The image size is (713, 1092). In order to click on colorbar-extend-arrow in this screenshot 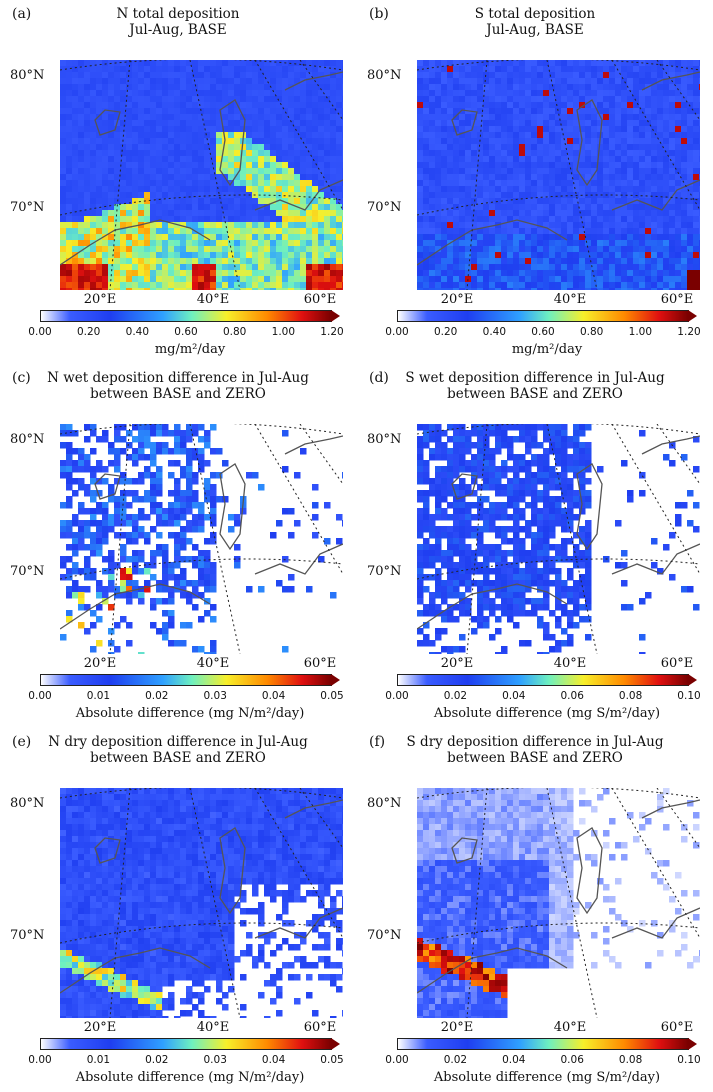, I will do `click(335, 680)`.